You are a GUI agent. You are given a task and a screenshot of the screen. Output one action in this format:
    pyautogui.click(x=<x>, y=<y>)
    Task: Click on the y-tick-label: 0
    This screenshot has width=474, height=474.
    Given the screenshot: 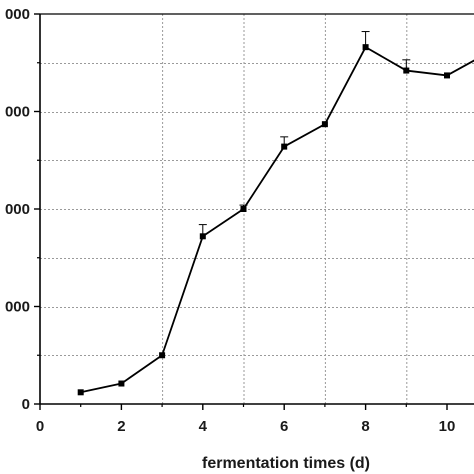 What is the action you would take?
    pyautogui.click(x=26, y=404)
    